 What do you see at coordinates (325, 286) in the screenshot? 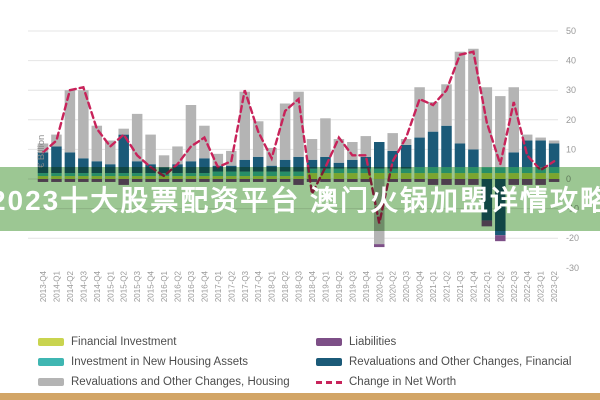
I see `svg-text: 2019-Q1` at bounding box center [325, 286].